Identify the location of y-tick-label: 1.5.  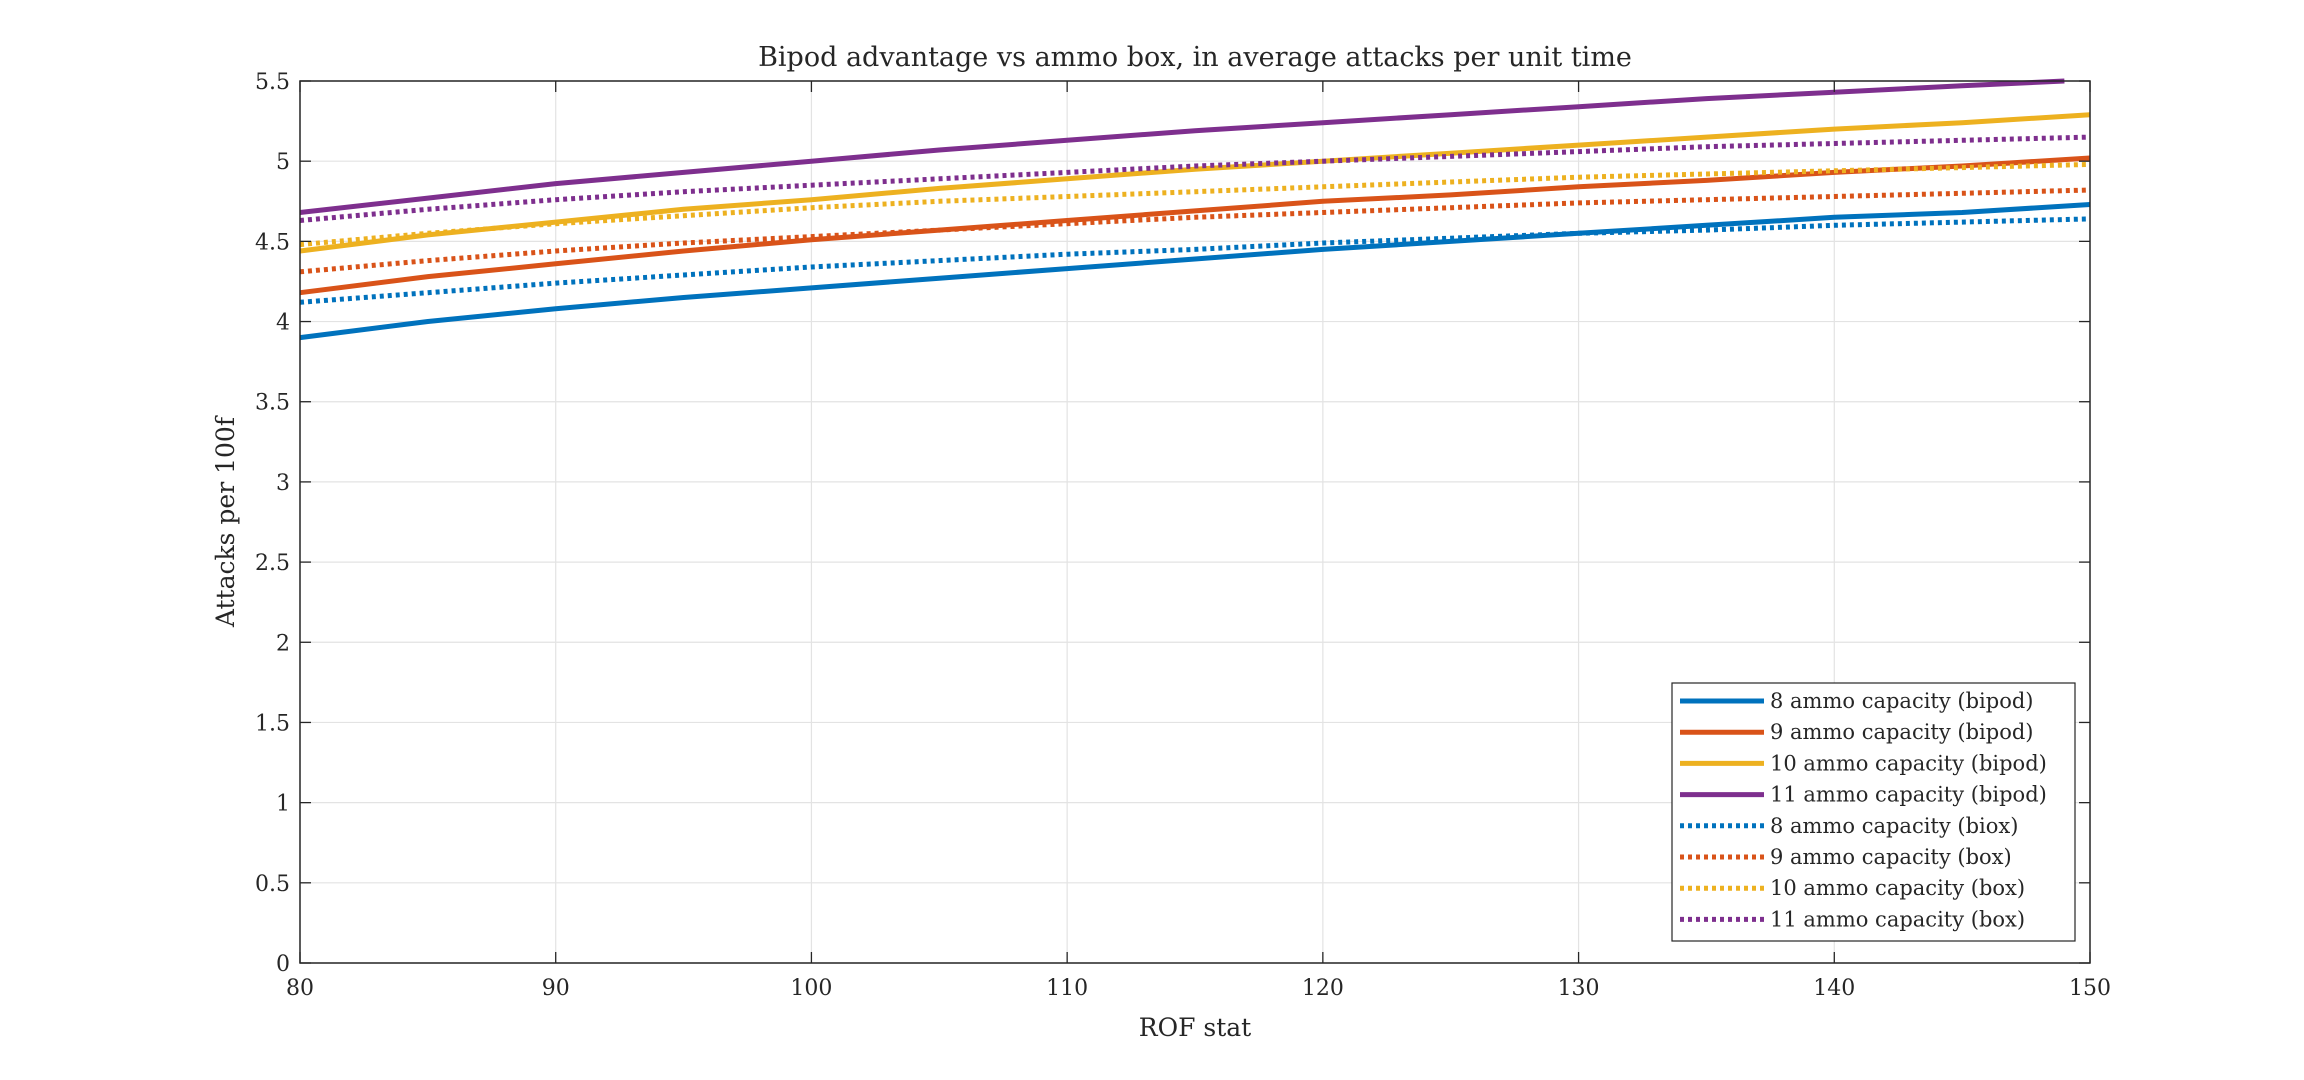
(272, 723).